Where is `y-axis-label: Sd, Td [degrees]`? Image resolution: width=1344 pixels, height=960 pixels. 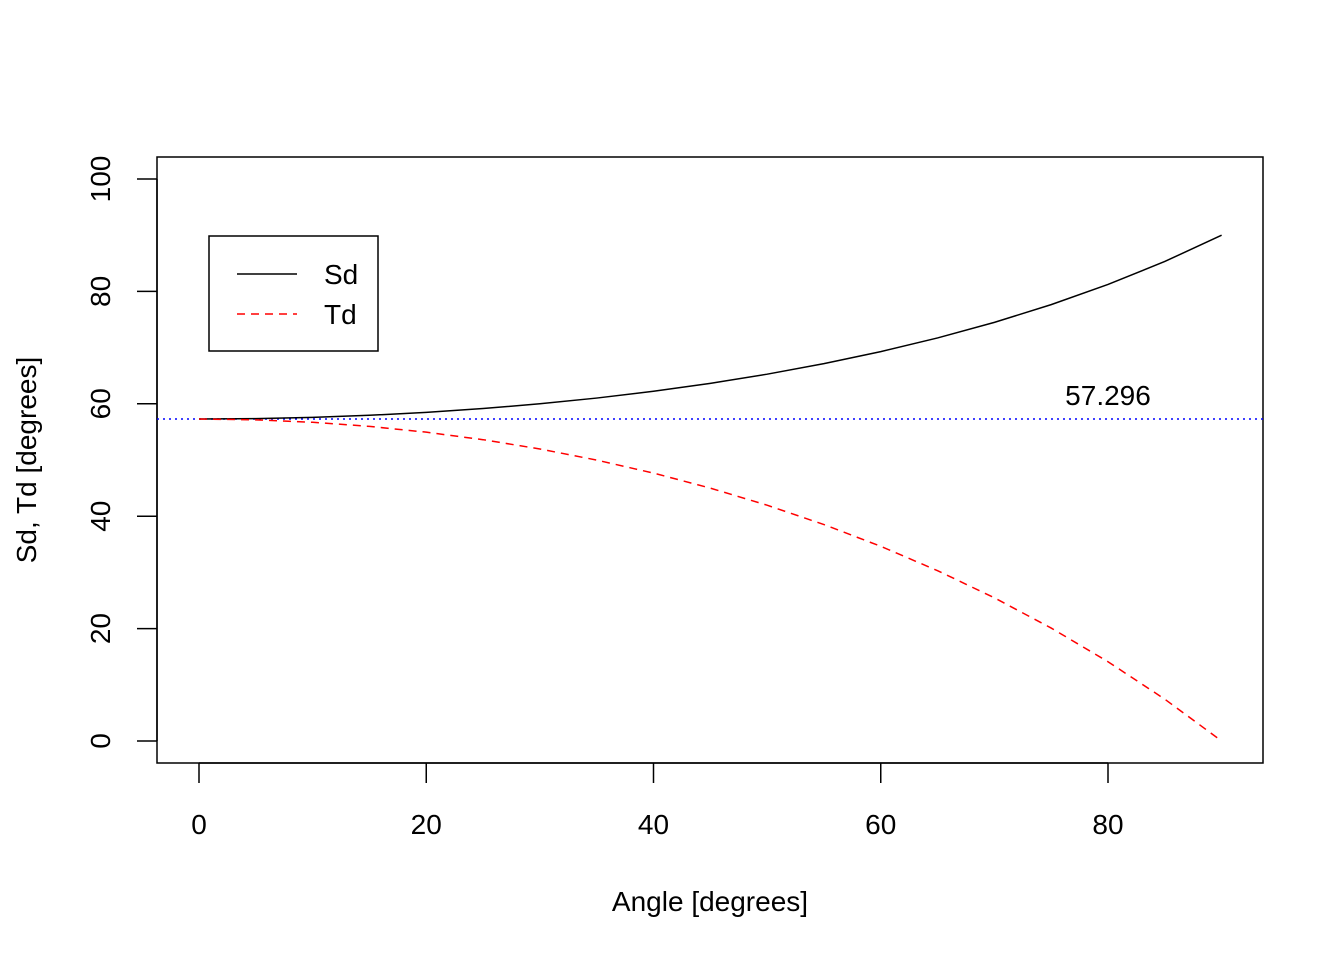 y-axis-label: Sd, Td [degrees] is located at coordinates (26, 460).